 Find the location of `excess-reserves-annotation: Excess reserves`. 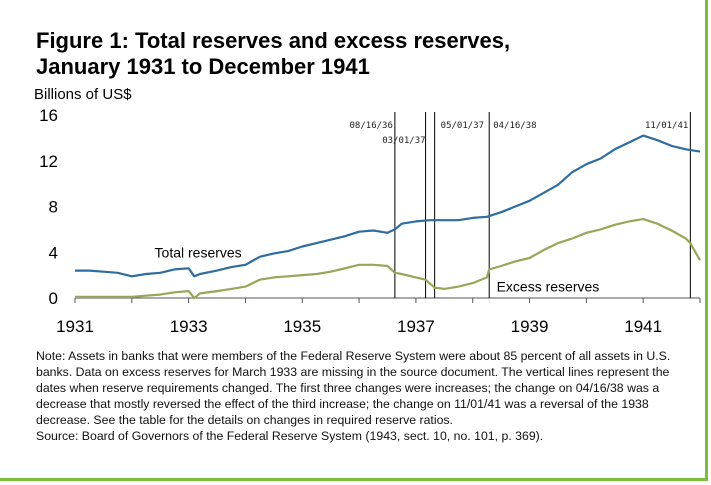

excess-reserves-annotation: Excess reserves is located at coordinates (548, 287).